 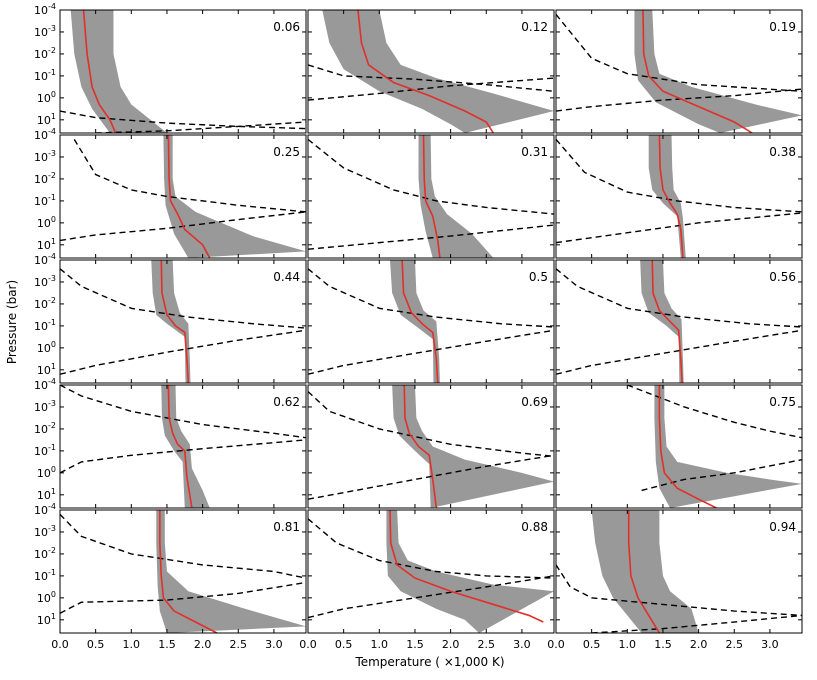 I want to click on panel-5: 0.38, so click(x=679, y=196).